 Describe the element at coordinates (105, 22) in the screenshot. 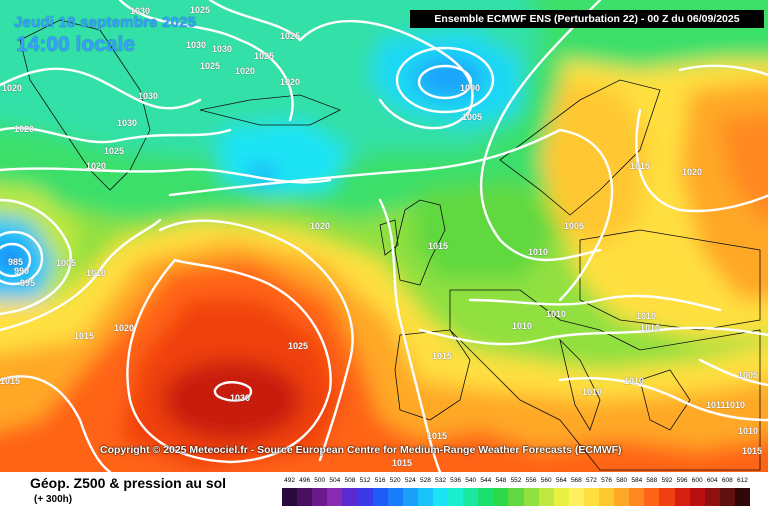

I see `forecast-date: Jeudi 18 septembre 2025` at that location.